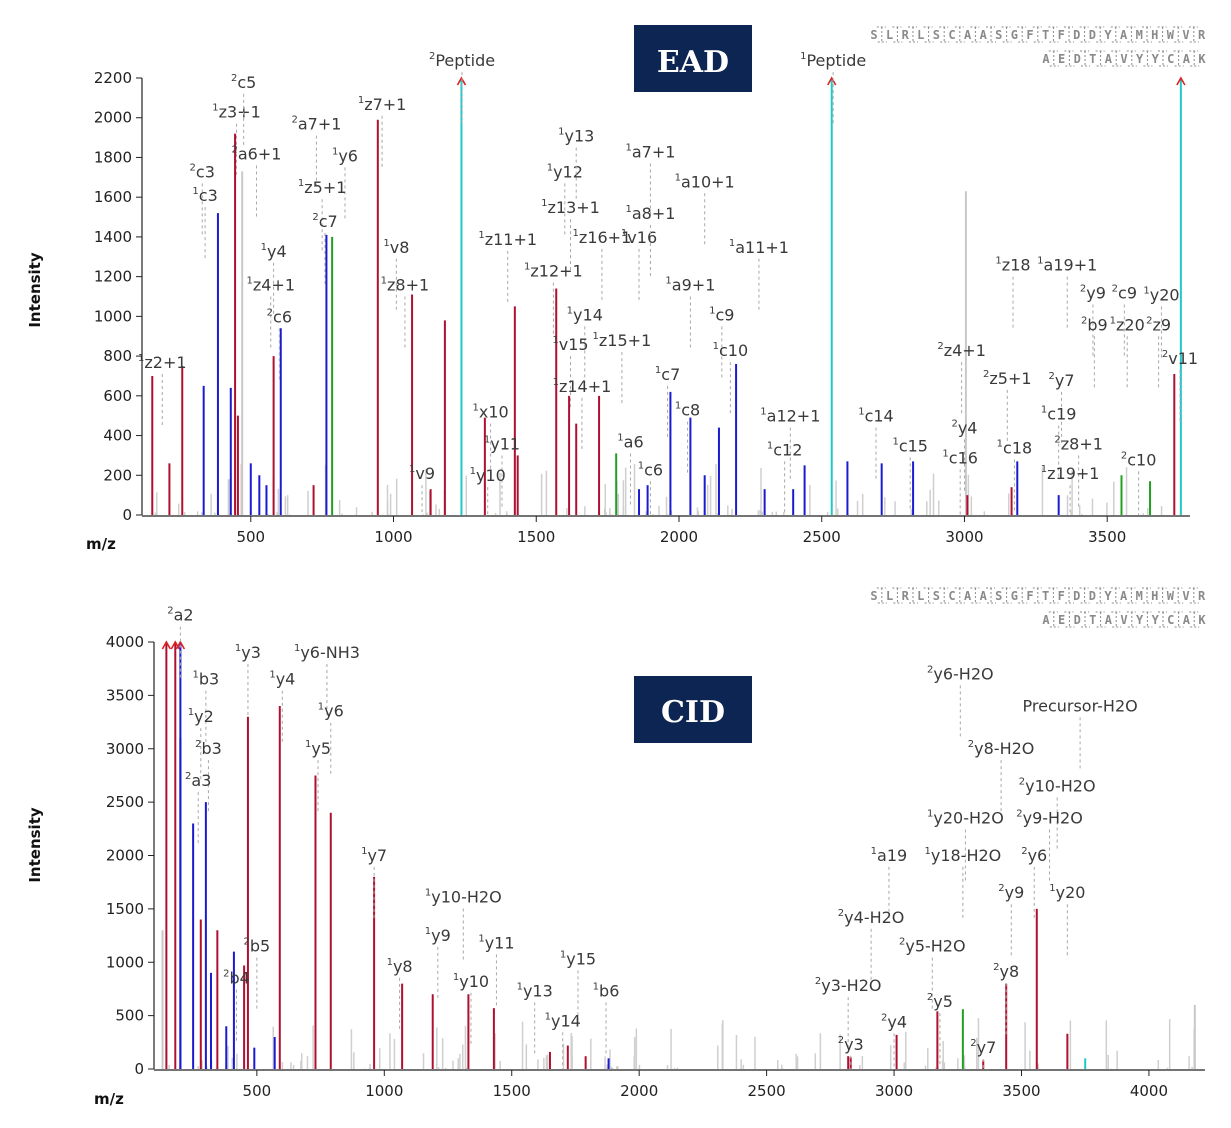 The width and height of the screenshot is (1231, 1128). I want to click on ead-peptide1-residue: Y, so click(1108, 35).